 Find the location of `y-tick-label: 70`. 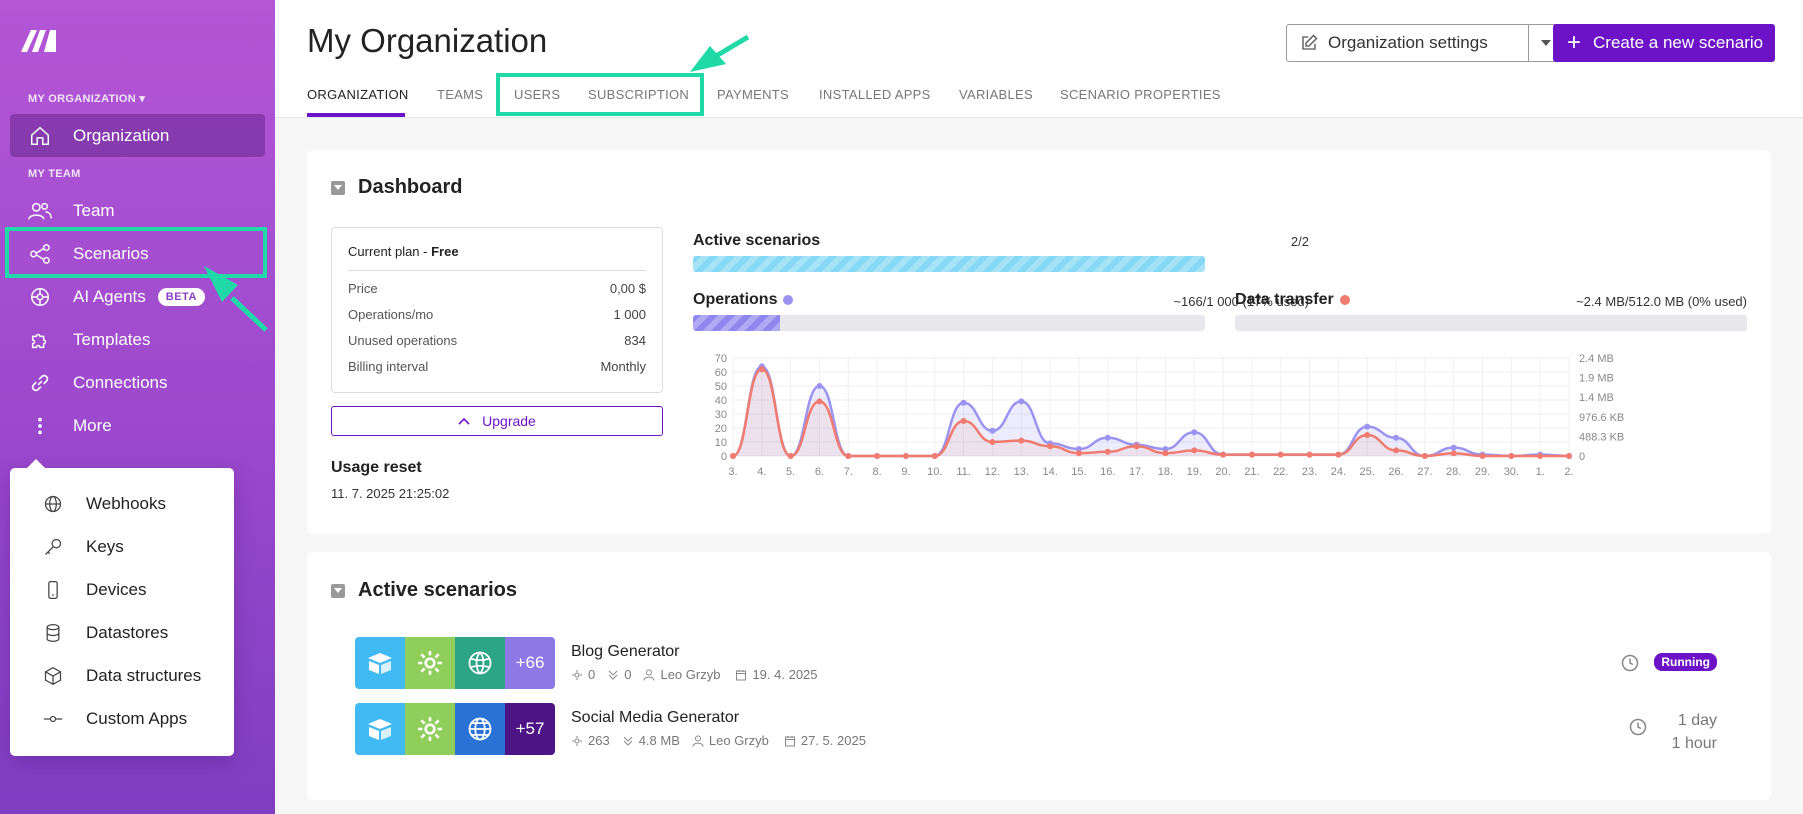

y-tick-label: 70 is located at coordinates (721, 359).